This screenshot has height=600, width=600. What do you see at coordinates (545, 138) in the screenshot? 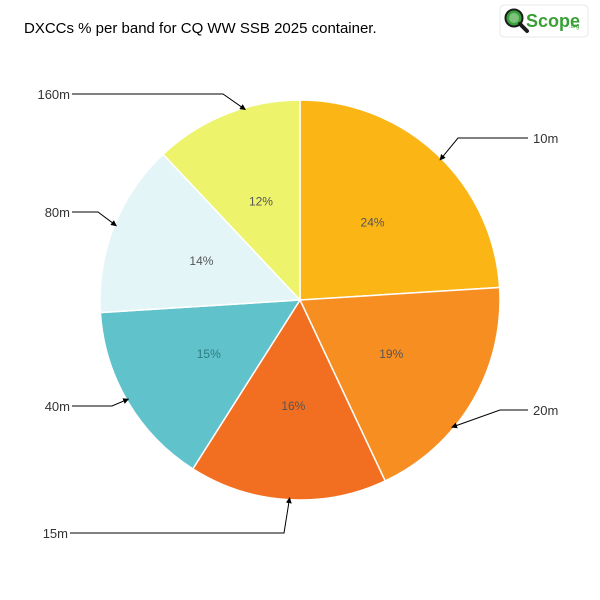
I see `category-label-10m: 10m` at bounding box center [545, 138].